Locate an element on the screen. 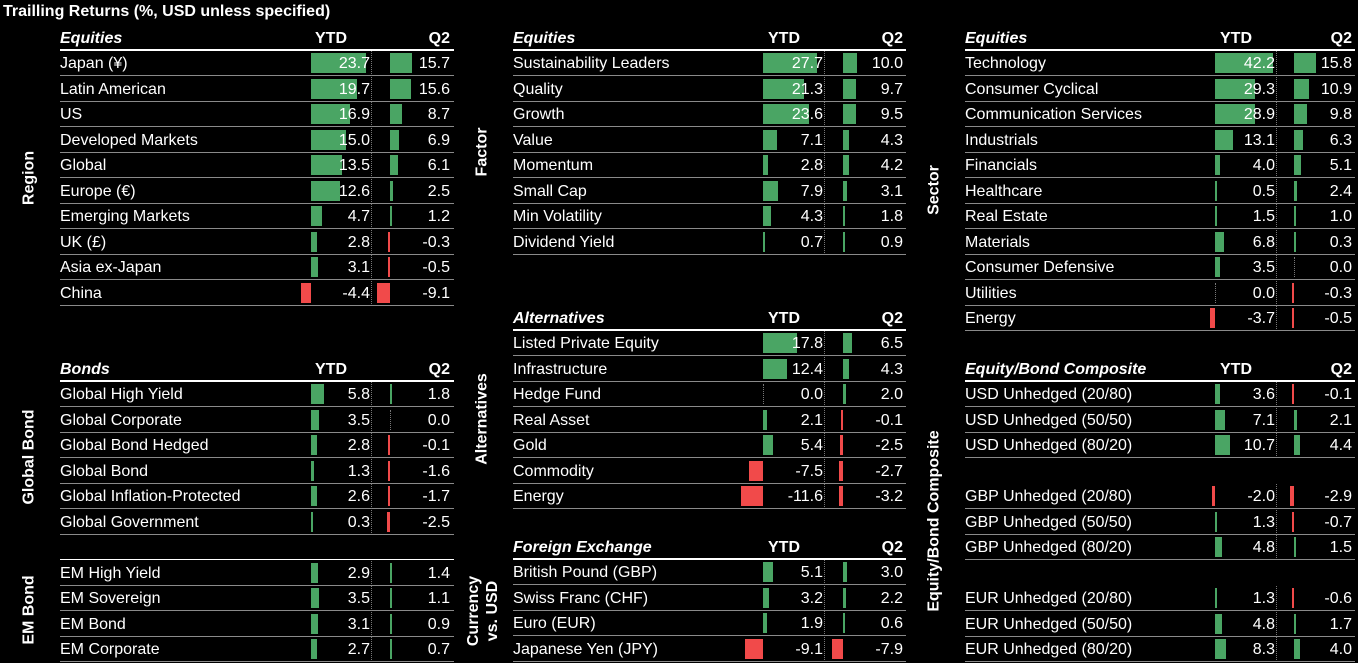  ytd-value: 3.1 is located at coordinates (358, 624).